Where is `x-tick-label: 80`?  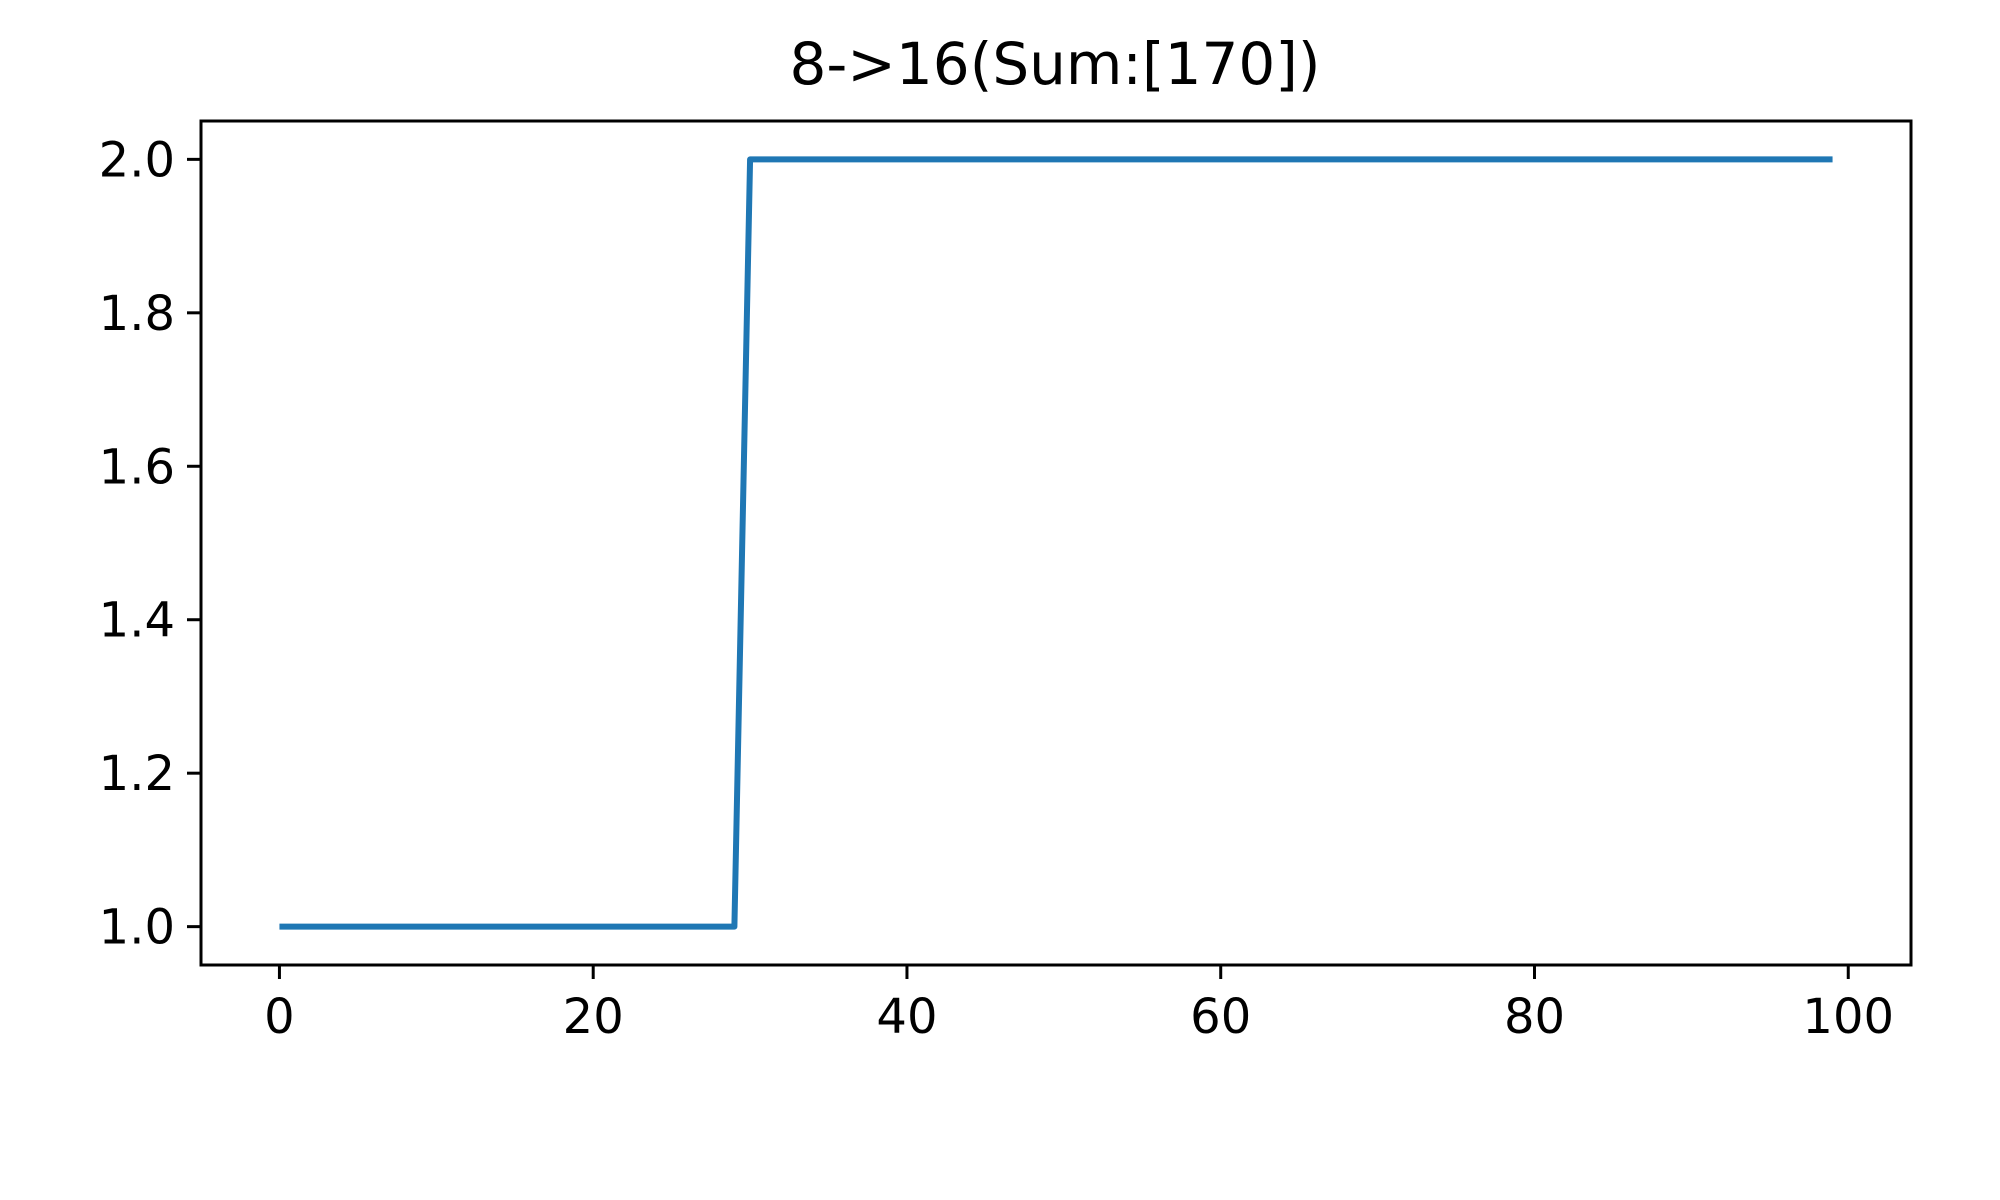
x-tick-label: 80 is located at coordinates (1534, 1017).